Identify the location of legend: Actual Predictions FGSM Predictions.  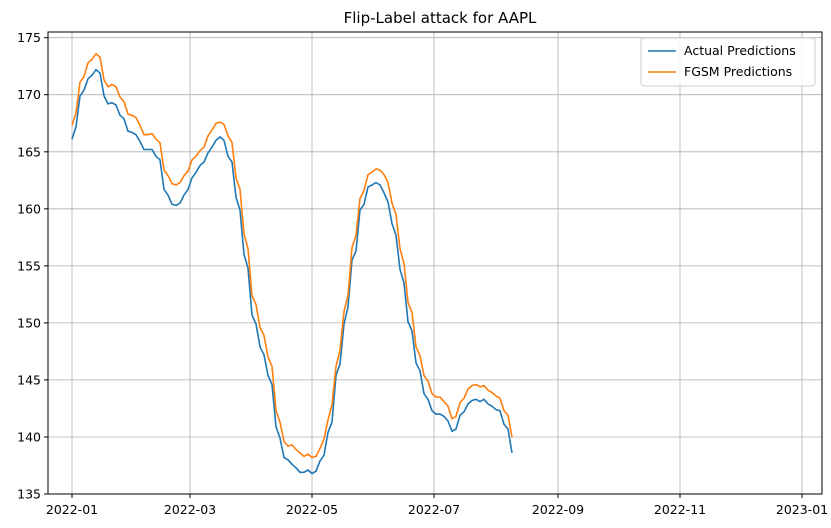
(728, 62).